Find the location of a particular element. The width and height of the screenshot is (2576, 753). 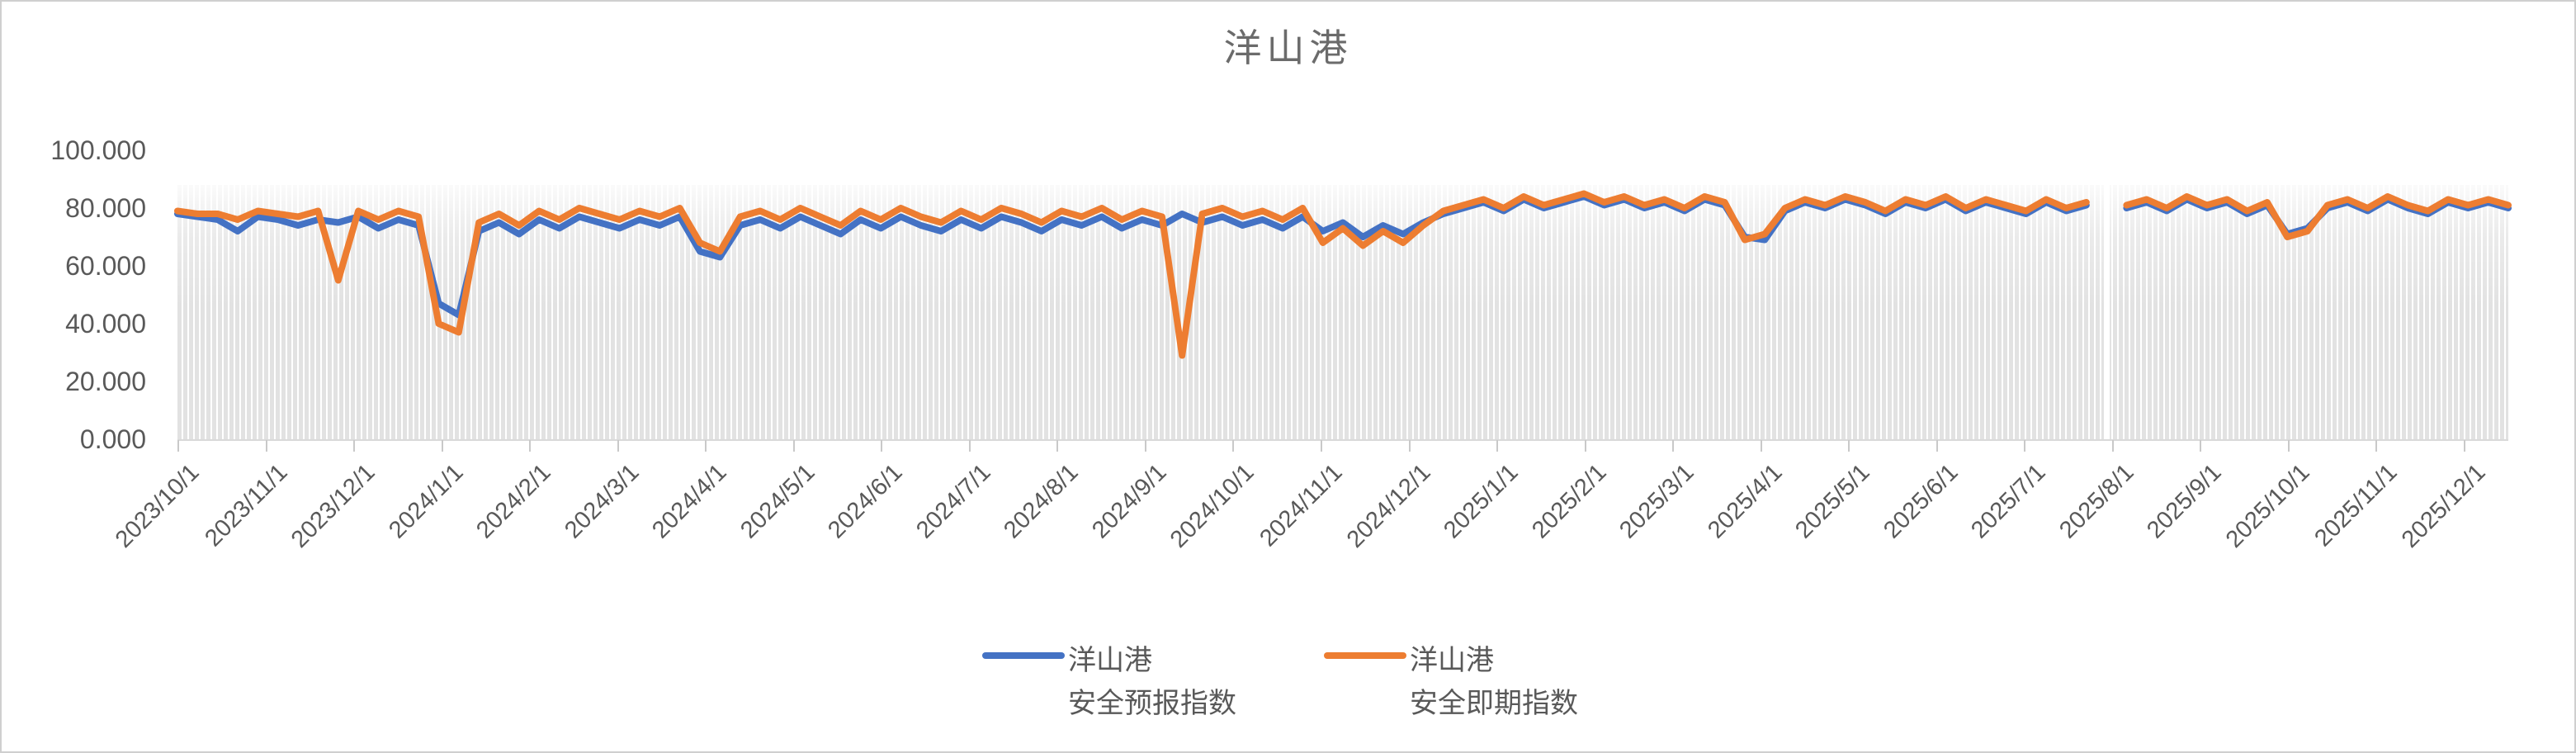

x-axis-label: 2024/9/1 is located at coordinates (1129, 502).